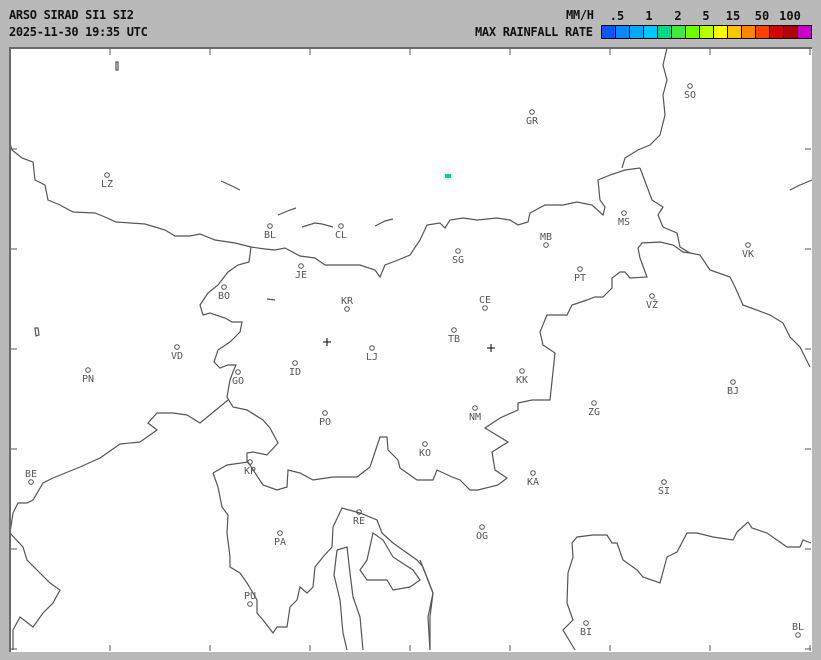 The height and width of the screenshot is (660, 821). Describe the element at coordinates (706, 16) in the screenshot. I see `legend-label: 5` at that location.